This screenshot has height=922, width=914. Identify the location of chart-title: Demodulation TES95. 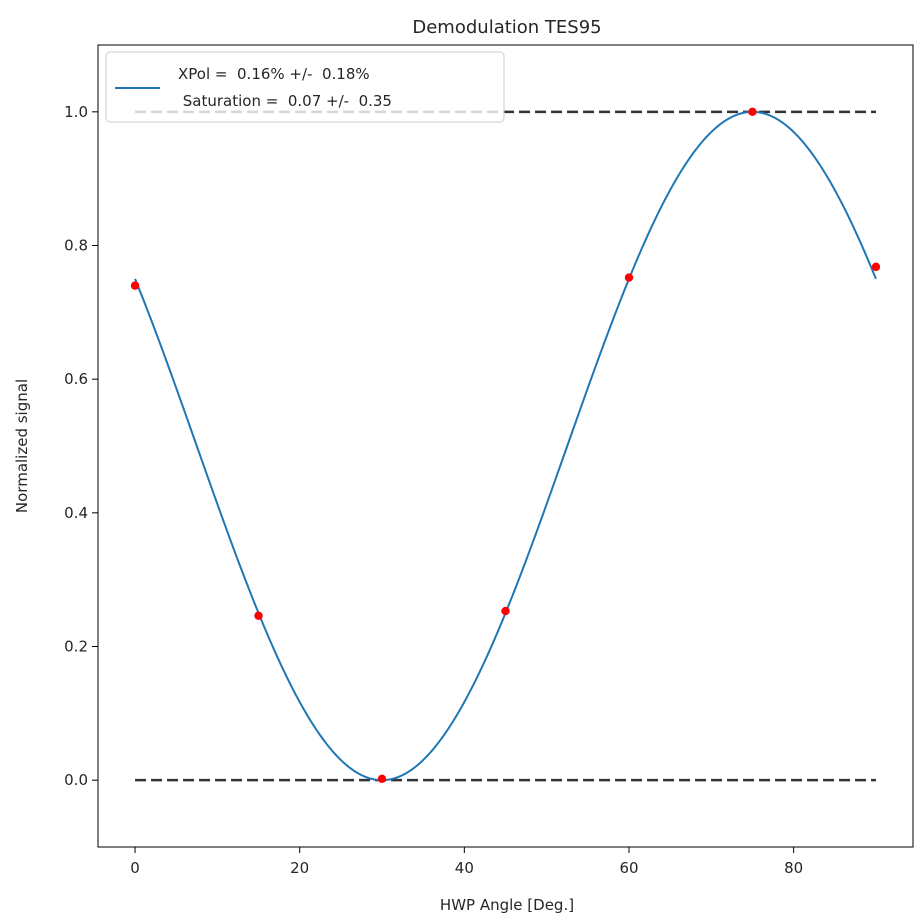
(506, 27).